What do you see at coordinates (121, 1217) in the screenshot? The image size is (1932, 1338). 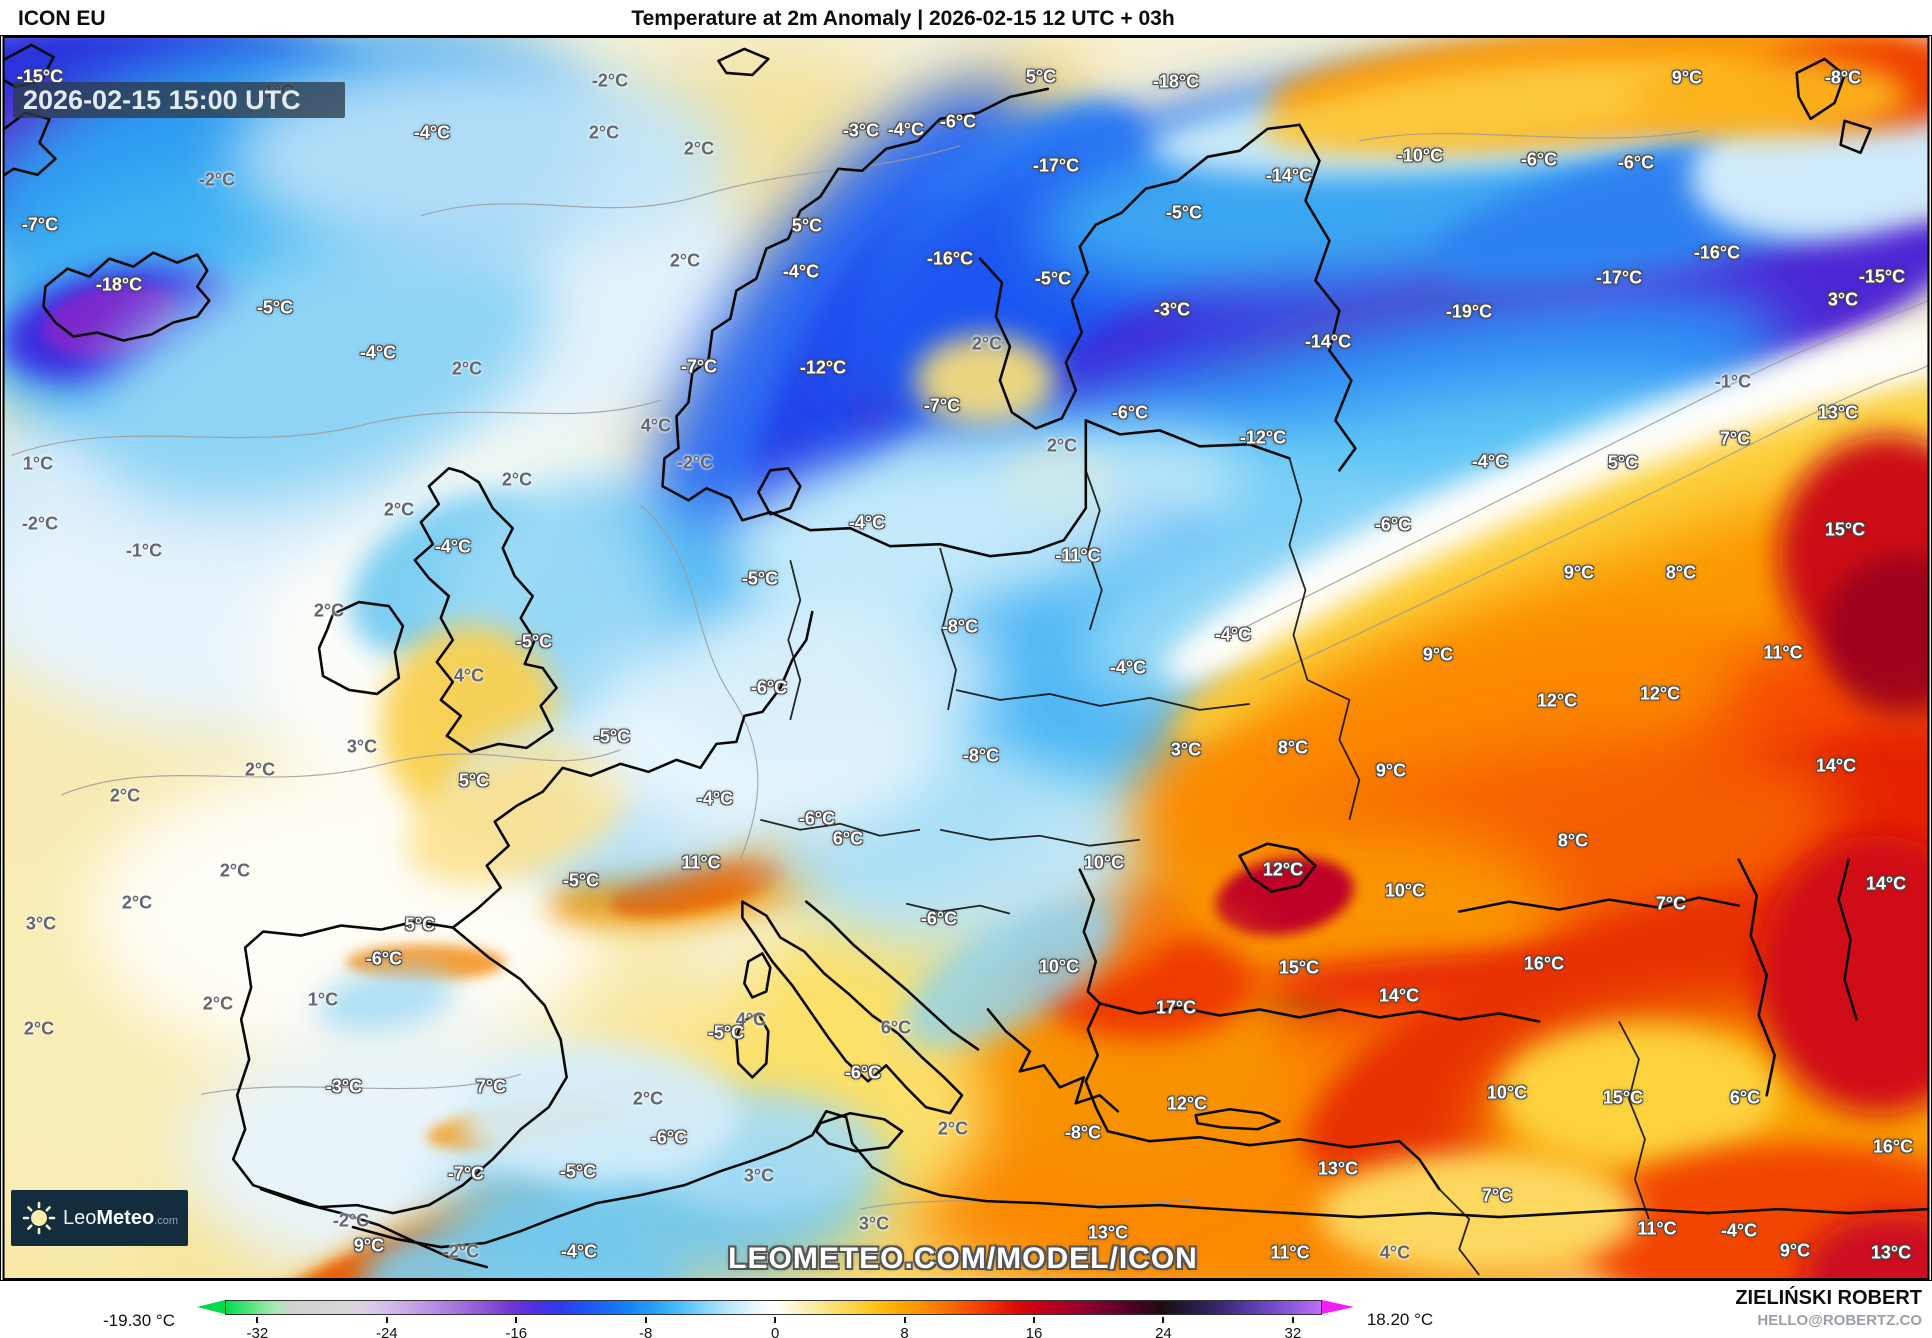 I see `logo-text: LeoMeteo.com` at bounding box center [121, 1217].